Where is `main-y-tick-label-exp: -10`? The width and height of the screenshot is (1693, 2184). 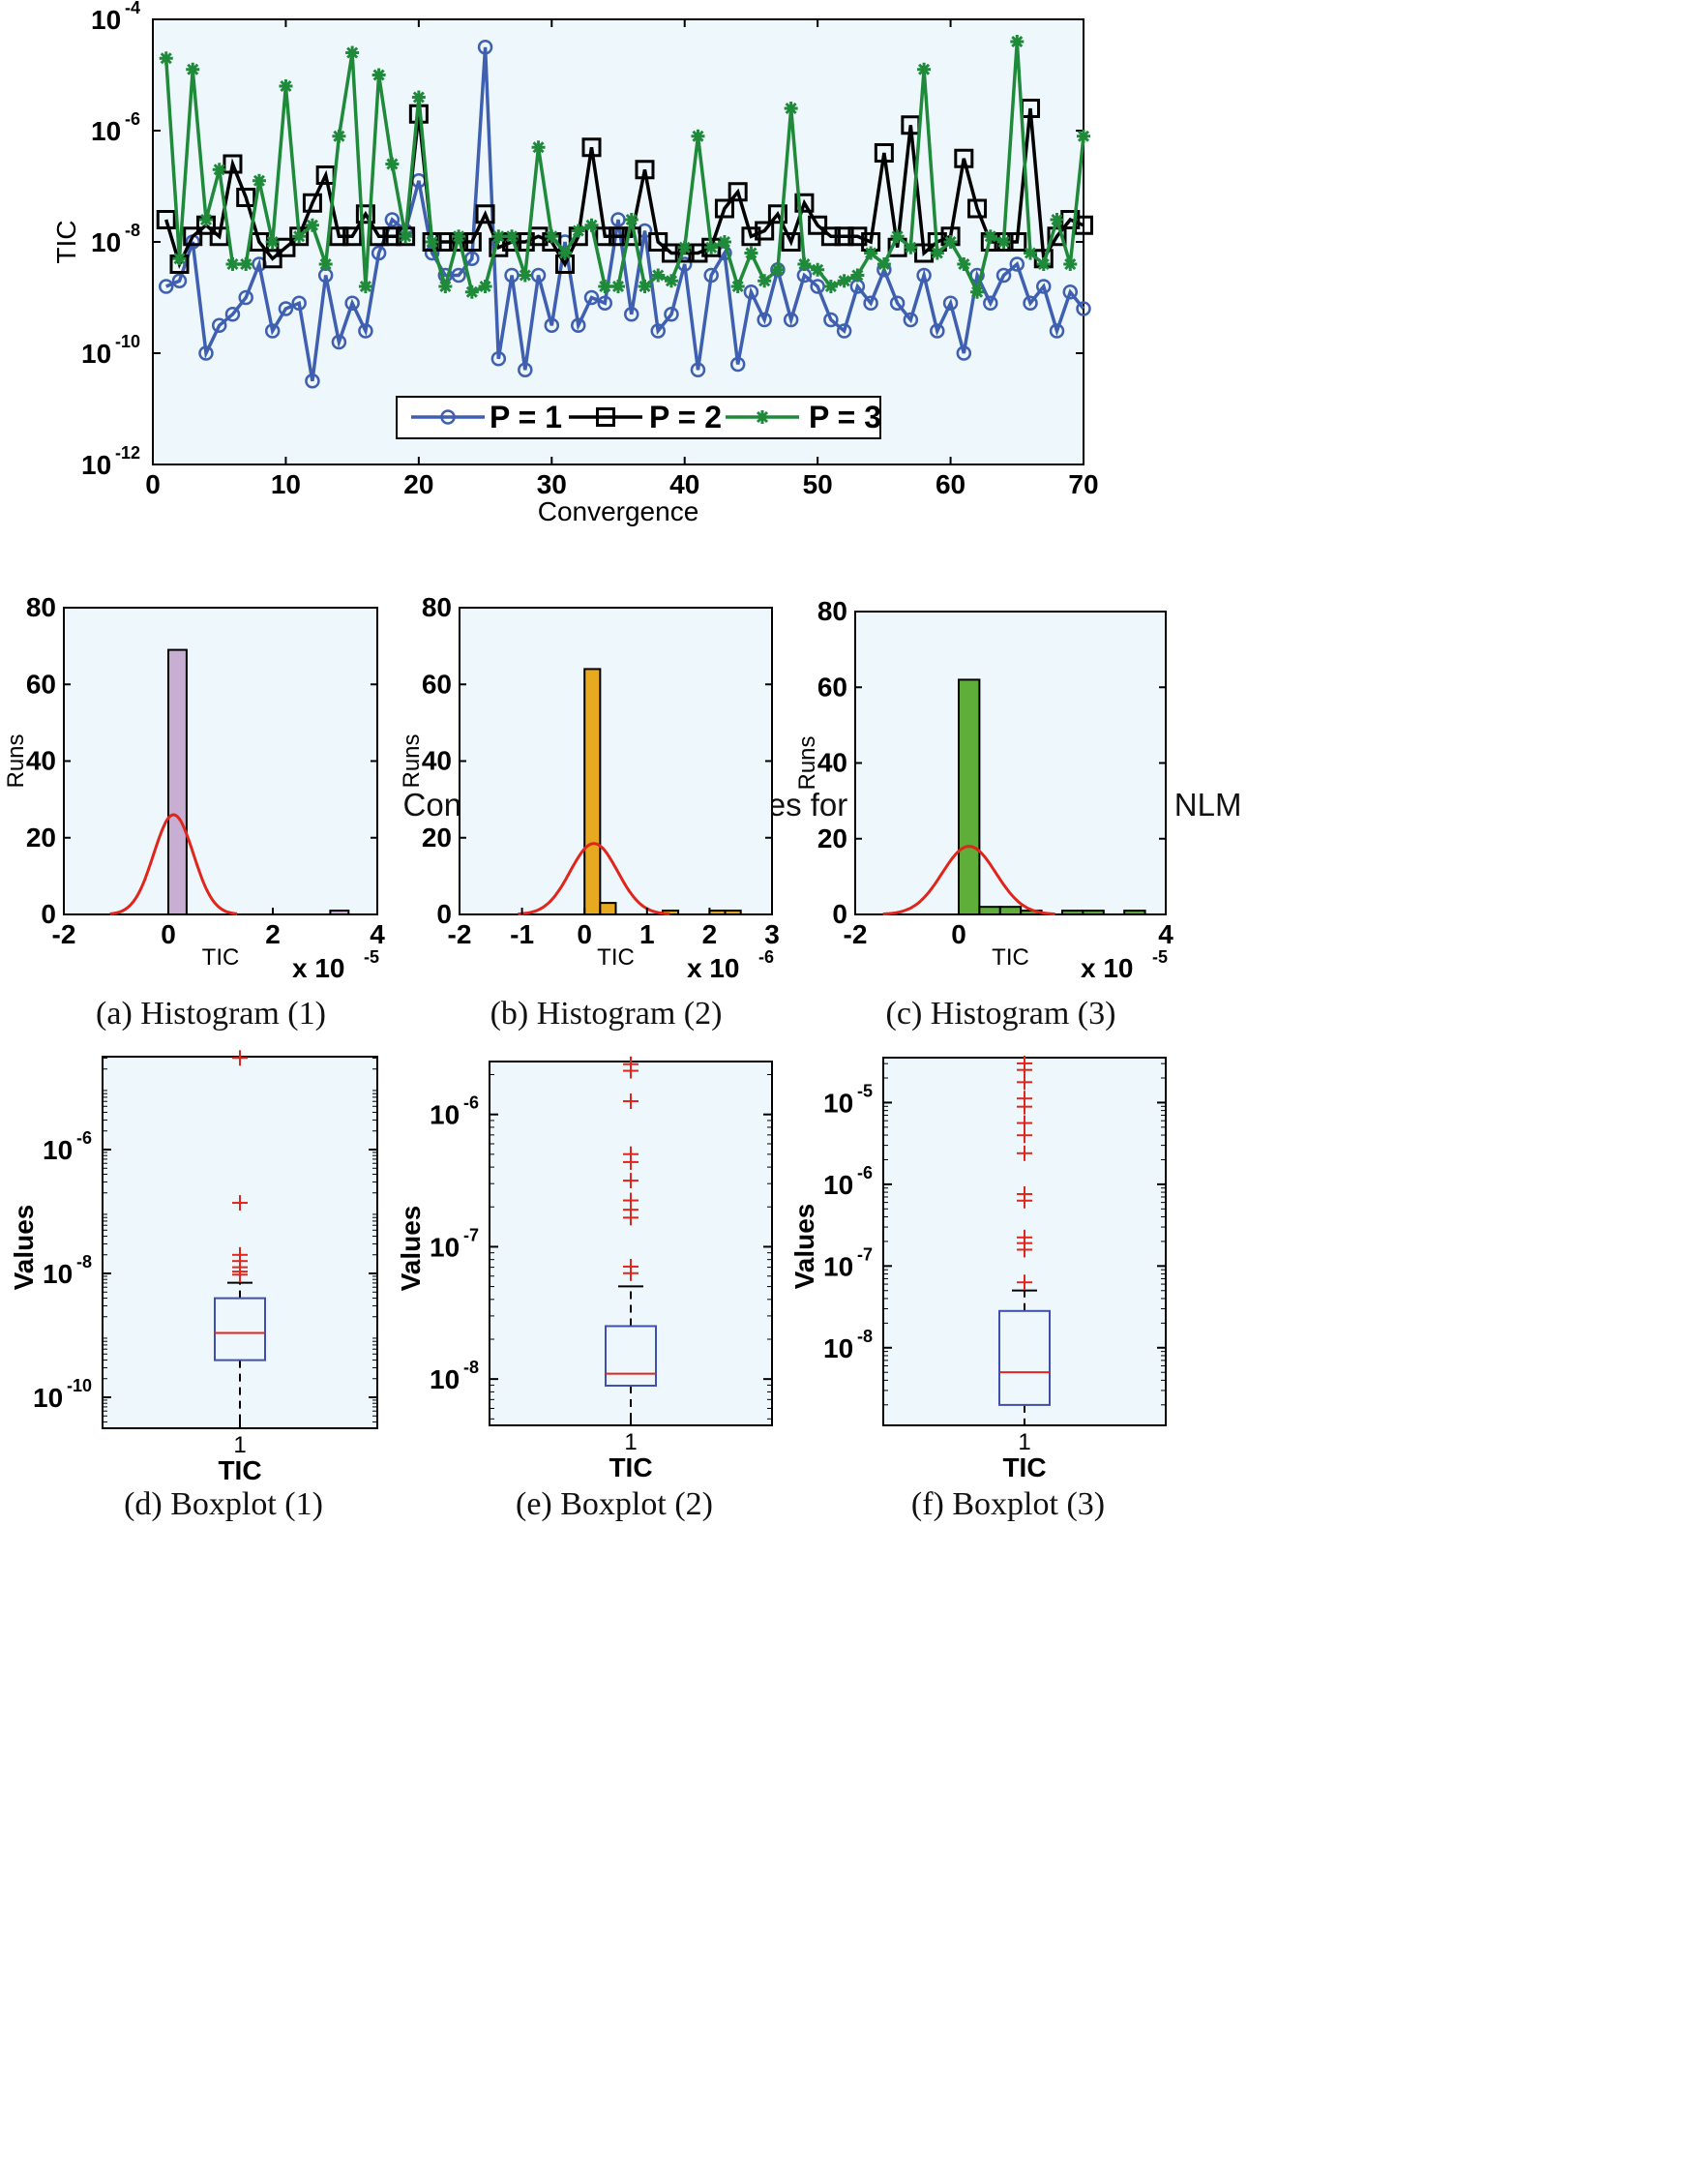 main-y-tick-label-exp: -10 is located at coordinates (127, 342).